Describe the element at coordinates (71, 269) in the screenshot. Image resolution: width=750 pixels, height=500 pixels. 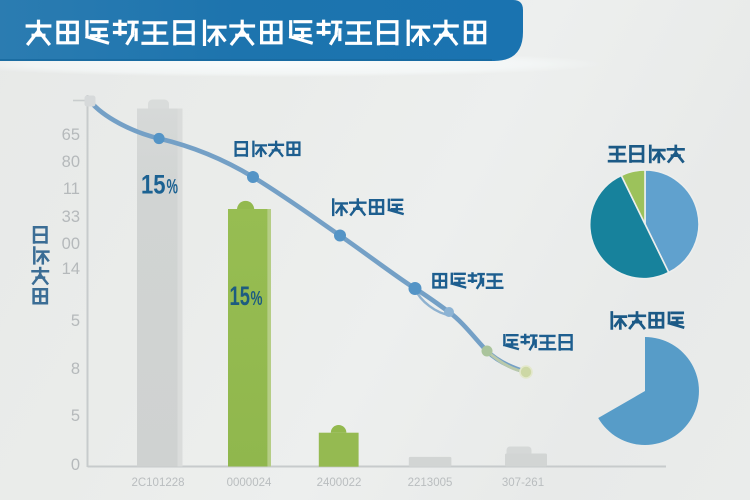
I see `svg-text: 14` at that location.